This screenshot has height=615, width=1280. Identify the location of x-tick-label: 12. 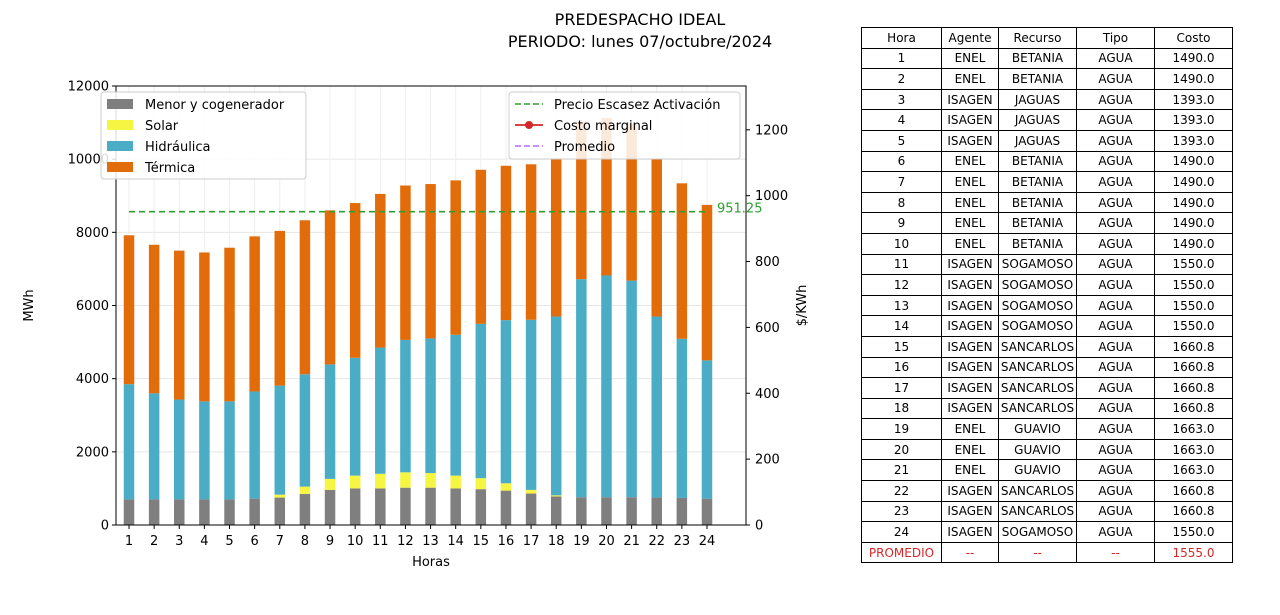
(405, 541).